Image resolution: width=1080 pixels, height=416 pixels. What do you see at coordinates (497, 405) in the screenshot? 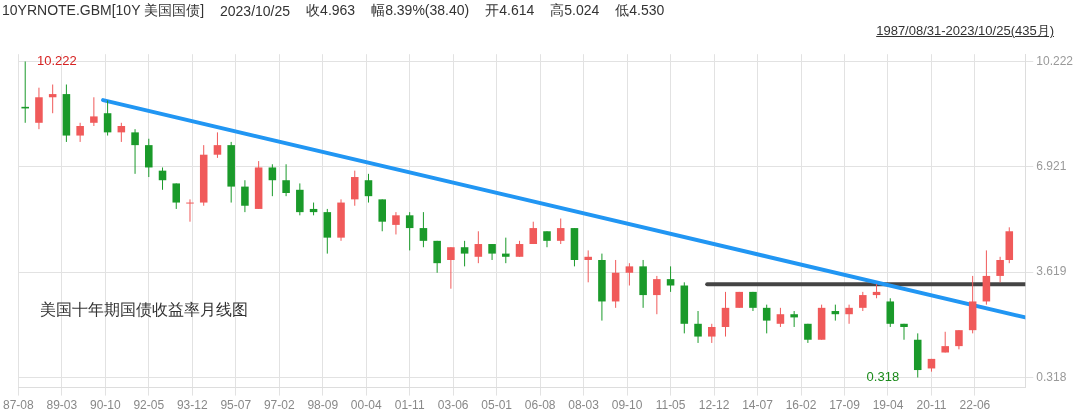
I see `x-tick-label: 05-01` at bounding box center [497, 405].